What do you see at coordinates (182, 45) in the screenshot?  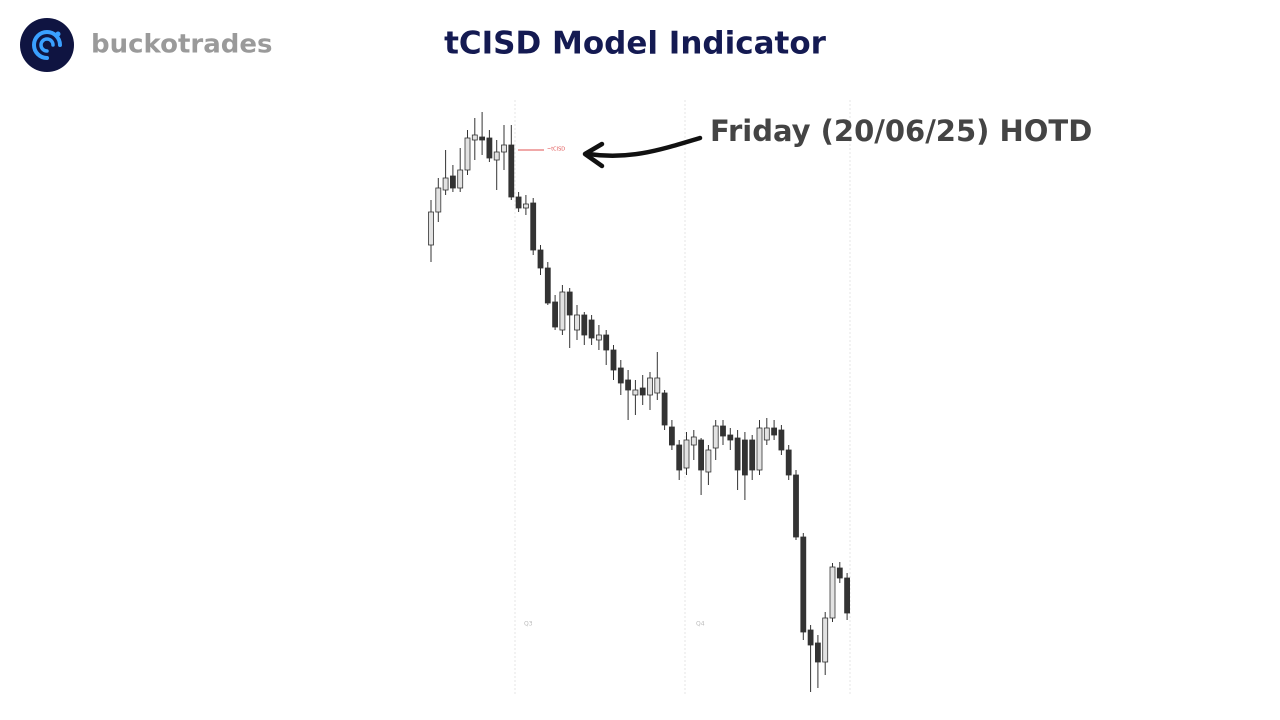 I see `brand-name: buckotrades` at bounding box center [182, 45].